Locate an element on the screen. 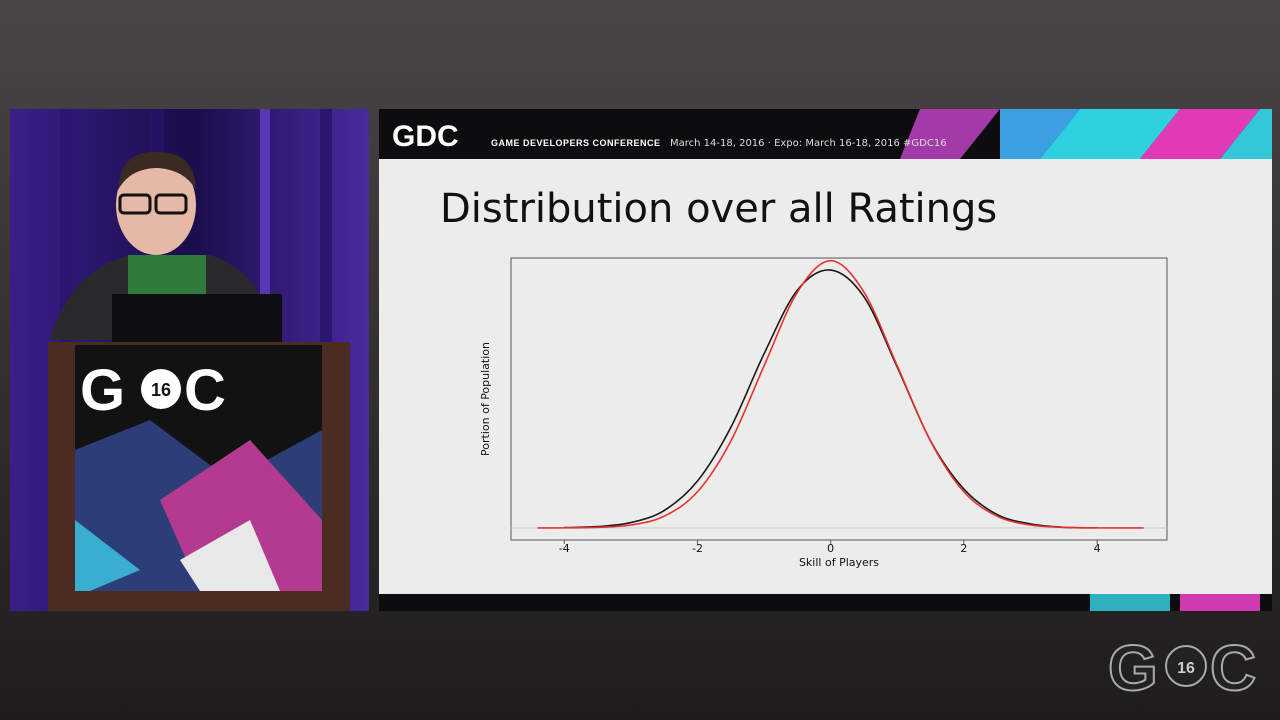 The height and width of the screenshot is (720, 1280). slide-title: Distribution over all Ratings is located at coordinates (718, 209).